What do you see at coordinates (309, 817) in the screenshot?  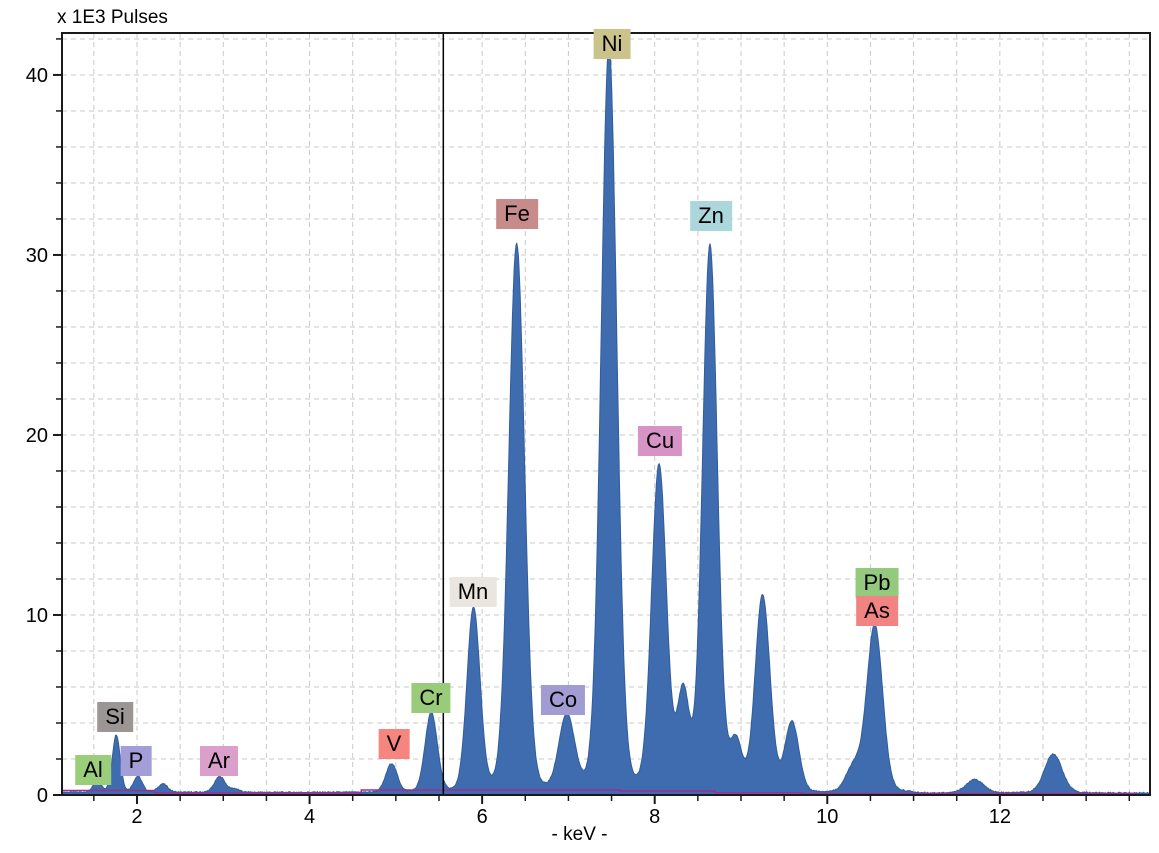 I see `x-tick-label: 4` at bounding box center [309, 817].